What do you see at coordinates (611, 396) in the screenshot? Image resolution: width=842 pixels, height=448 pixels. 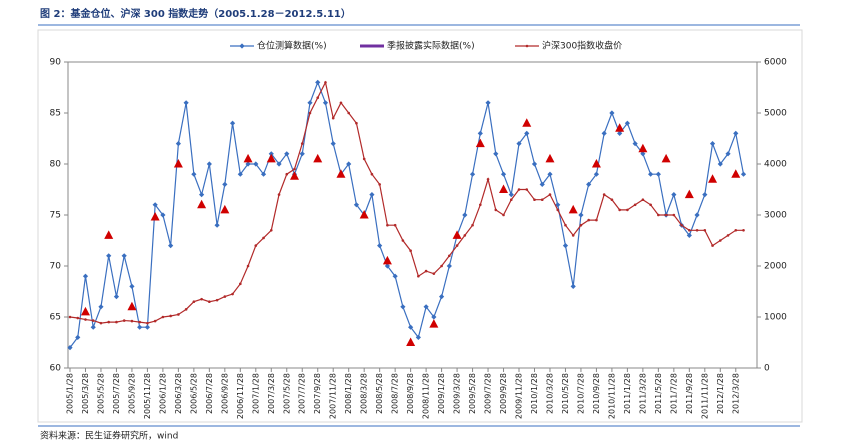 I see `x-tick-label: 2010/11/28` at bounding box center [611, 396].